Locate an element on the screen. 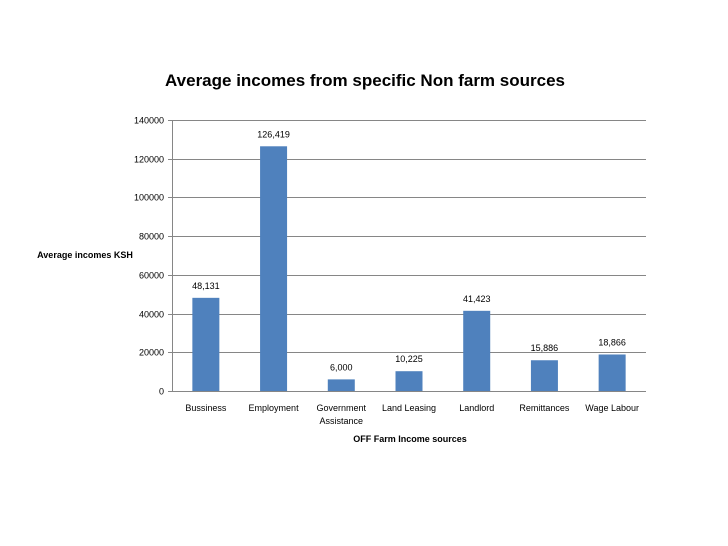 The height and width of the screenshot is (546, 728). x-tick-label: Landlord is located at coordinates (476, 408).